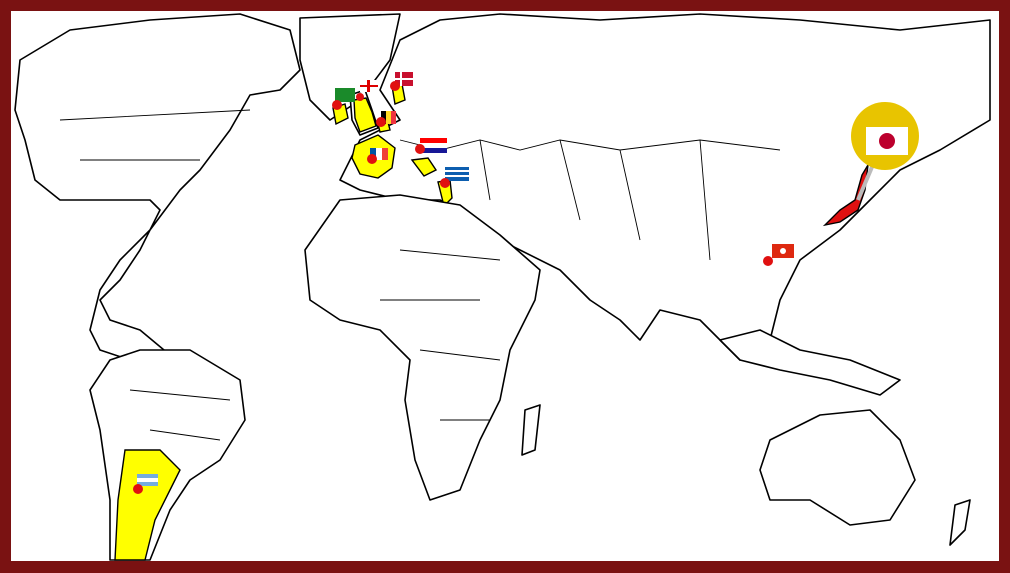  I want to click on marker-france, so click(377, 156).